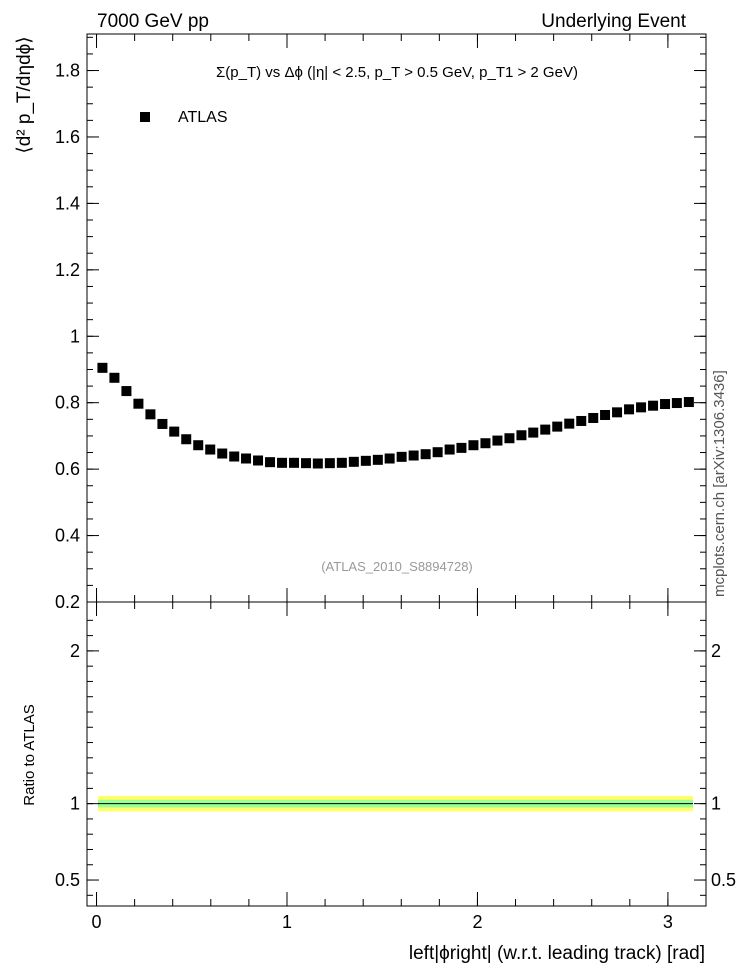 The image size is (746, 972). I want to click on legend: ATLAS, so click(184, 117).